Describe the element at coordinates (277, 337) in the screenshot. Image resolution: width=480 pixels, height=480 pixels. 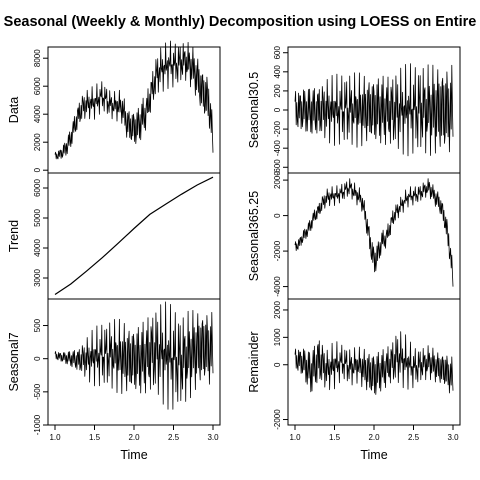
I see `y-tick-label: 1000` at that location.